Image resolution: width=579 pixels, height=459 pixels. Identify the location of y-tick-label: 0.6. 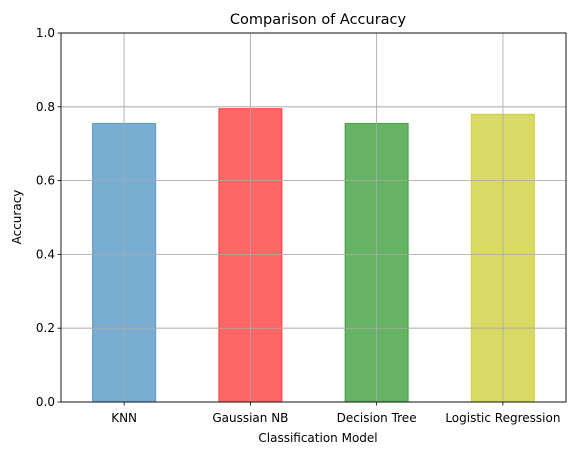
(45, 181).